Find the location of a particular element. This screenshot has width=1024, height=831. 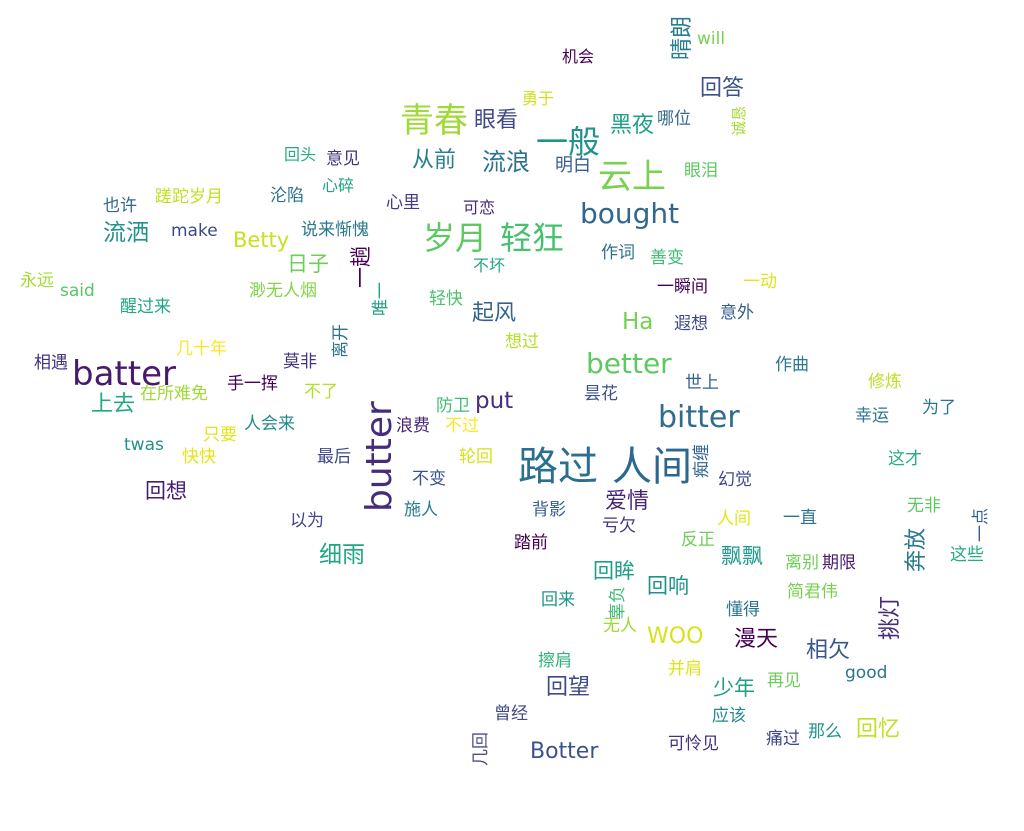

word: 黑夜 is located at coordinates (632, 125).